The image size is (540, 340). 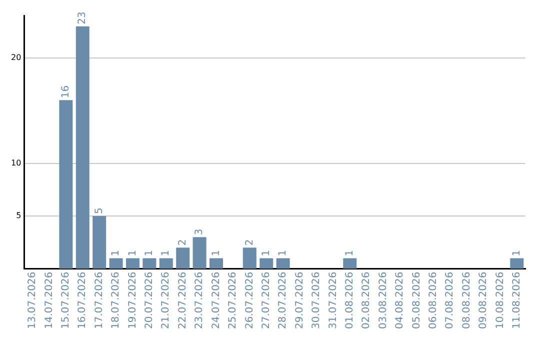 I want to click on x-tick-label: 15.07.2026, so click(x=66, y=301).